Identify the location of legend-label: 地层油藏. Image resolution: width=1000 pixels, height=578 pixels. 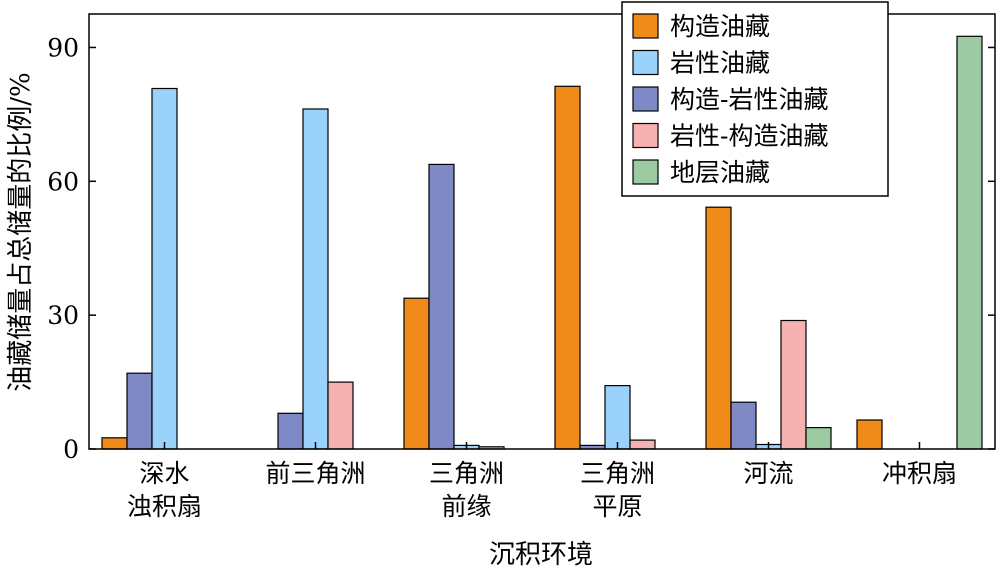
(720, 172).